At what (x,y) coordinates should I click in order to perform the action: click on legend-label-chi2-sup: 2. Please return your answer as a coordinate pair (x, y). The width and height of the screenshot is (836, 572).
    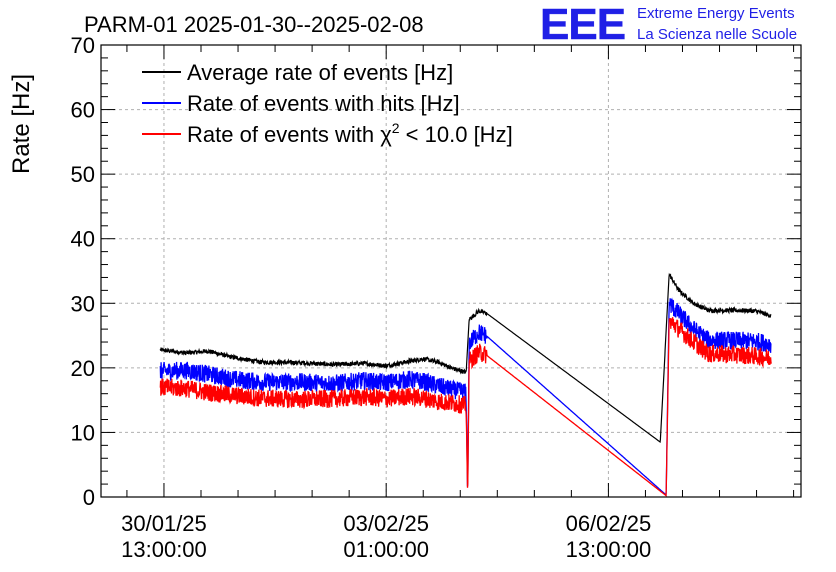
    Looking at the image, I should click on (396, 128).